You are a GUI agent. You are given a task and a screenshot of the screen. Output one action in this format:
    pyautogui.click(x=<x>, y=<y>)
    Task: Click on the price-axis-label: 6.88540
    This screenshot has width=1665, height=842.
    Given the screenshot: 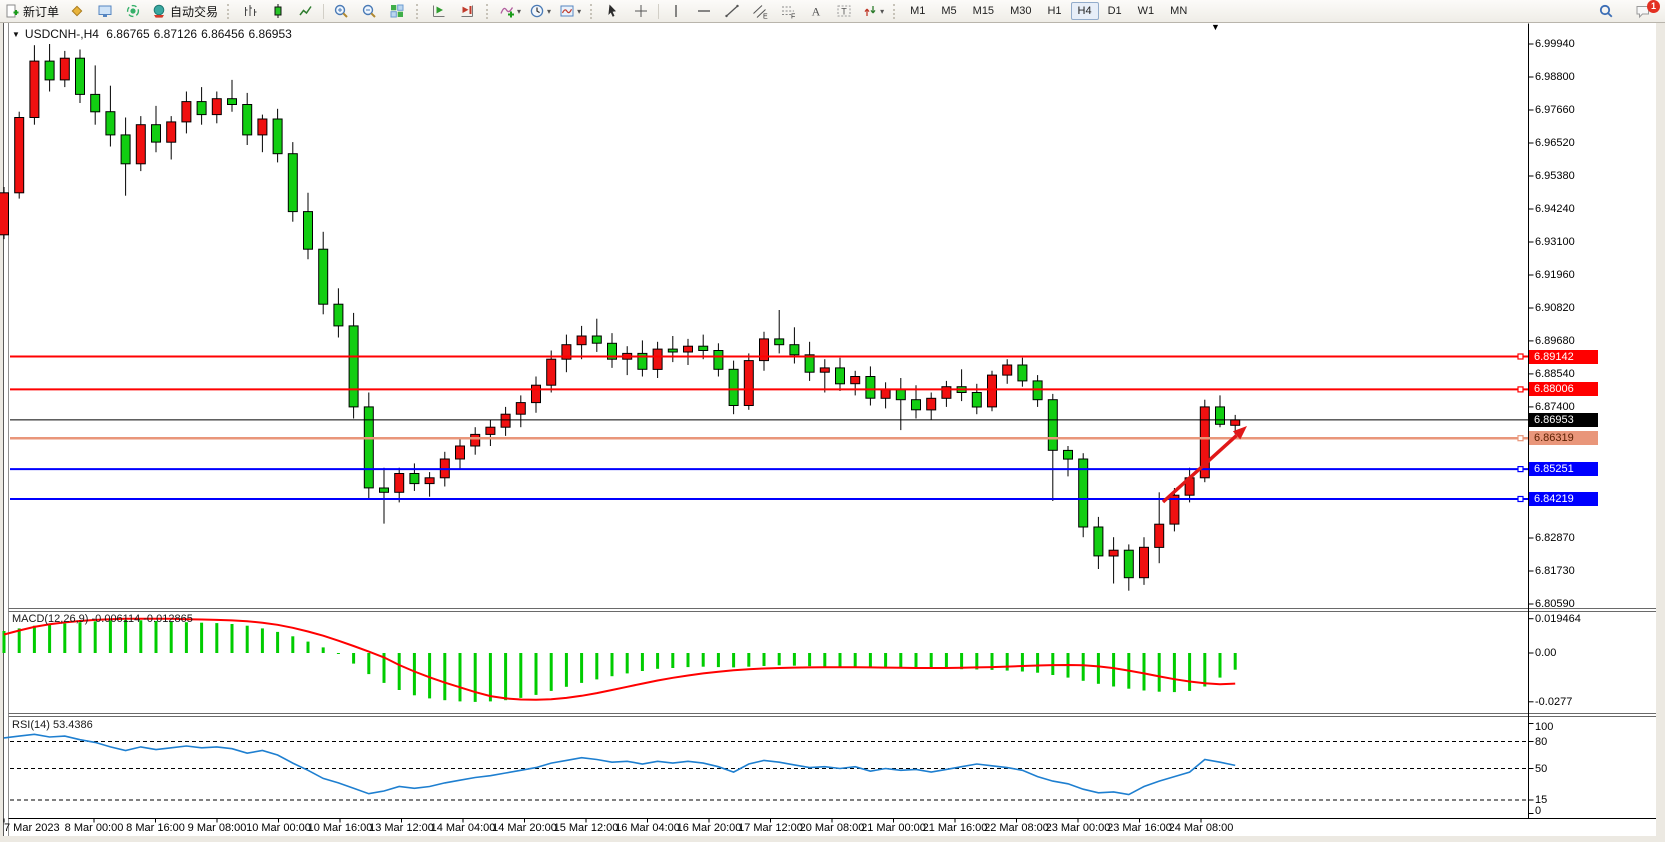 What is the action you would take?
    pyautogui.click(x=1555, y=374)
    